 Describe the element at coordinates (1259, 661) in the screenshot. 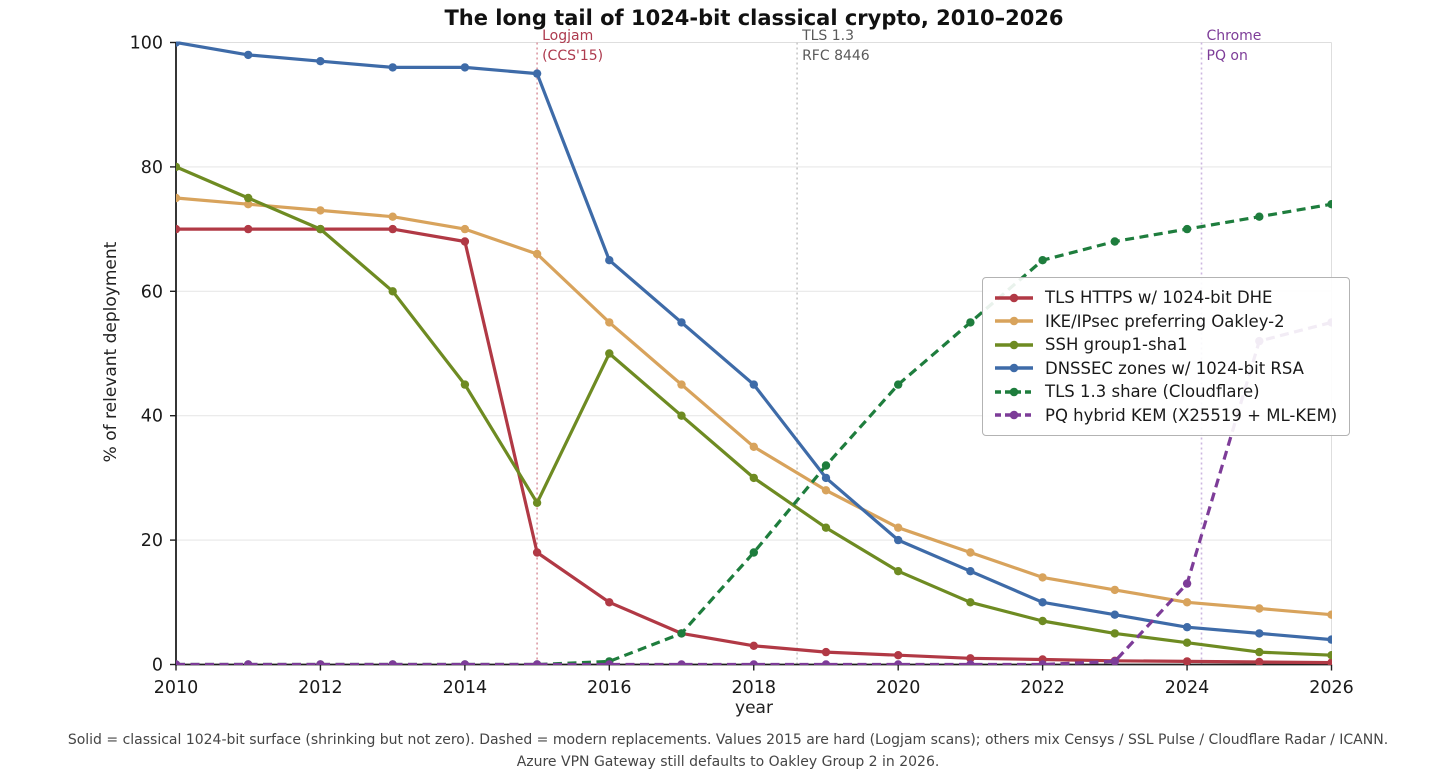

I see `marker-tls-https-w-1024-bit-dhe-2025` at that location.